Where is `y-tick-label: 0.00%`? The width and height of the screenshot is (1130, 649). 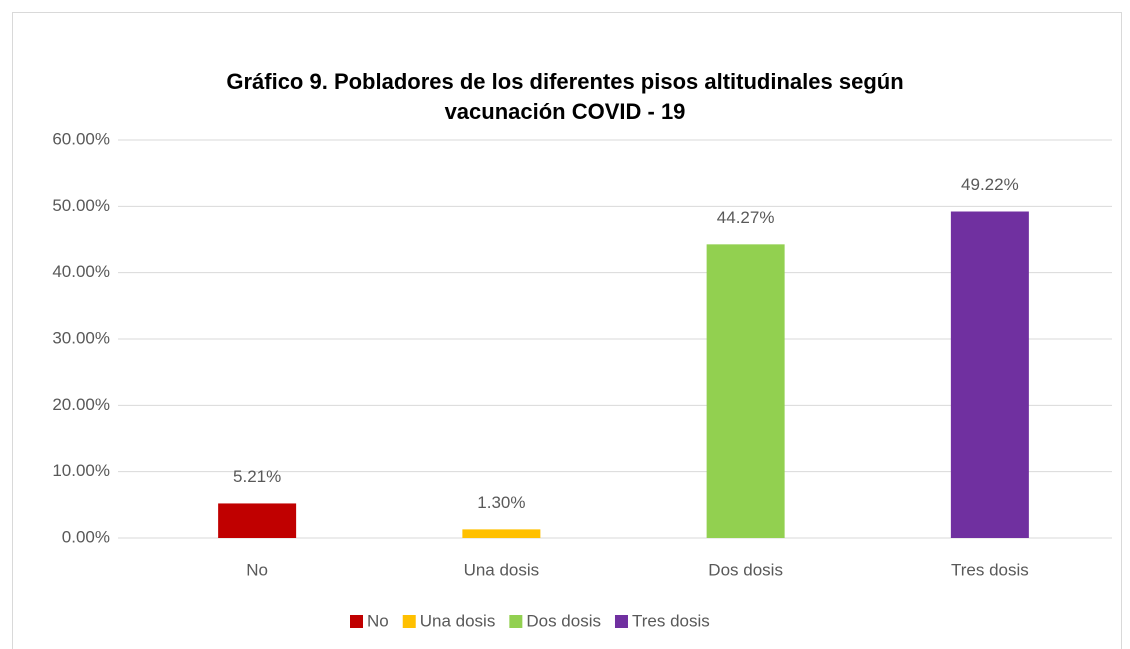 y-tick-label: 0.00% is located at coordinates (86, 536).